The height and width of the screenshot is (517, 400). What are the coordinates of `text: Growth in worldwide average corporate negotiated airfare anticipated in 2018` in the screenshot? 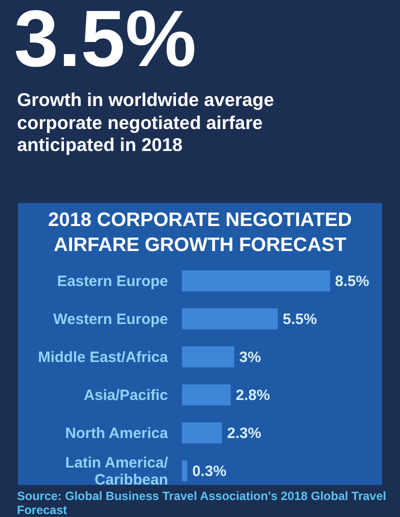 It's located at (146, 122).